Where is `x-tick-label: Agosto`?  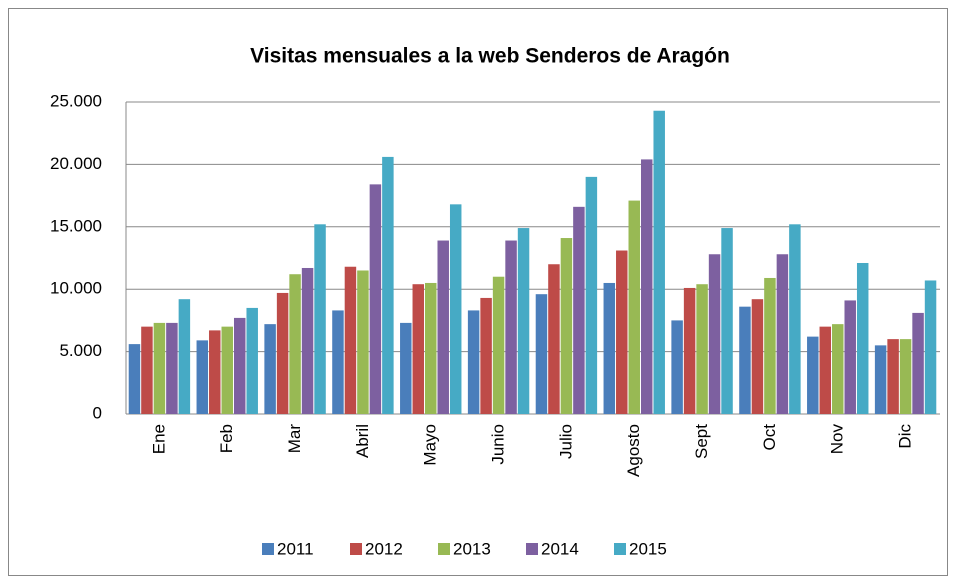
x-tick-label: Agosto is located at coordinates (633, 450).